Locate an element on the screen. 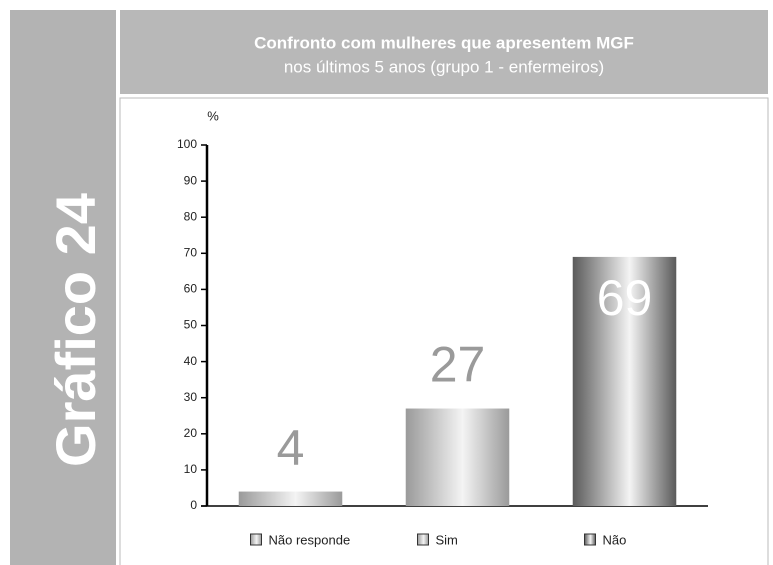 This screenshot has height=565, width=773. y-tick-label: 50 is located at coordinates (191, 325).